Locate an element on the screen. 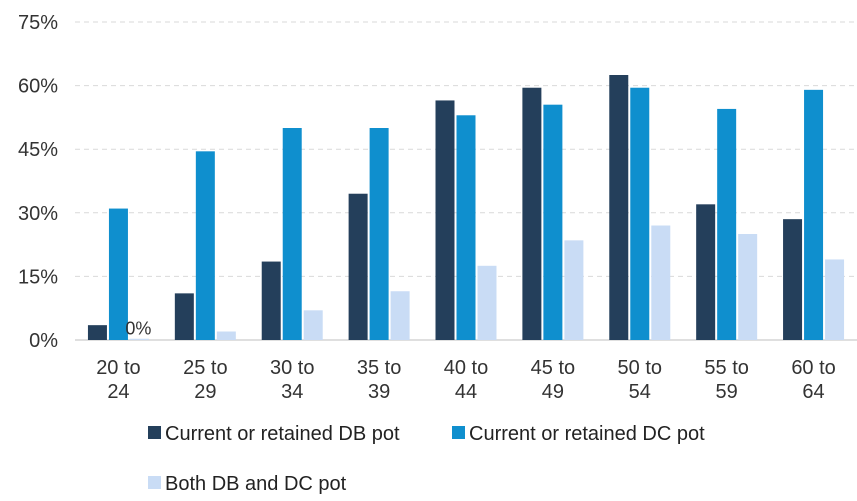 The height and width of the screenshot is (501, 857). x-tick-label: 24 is located at coordinates (118, 392).